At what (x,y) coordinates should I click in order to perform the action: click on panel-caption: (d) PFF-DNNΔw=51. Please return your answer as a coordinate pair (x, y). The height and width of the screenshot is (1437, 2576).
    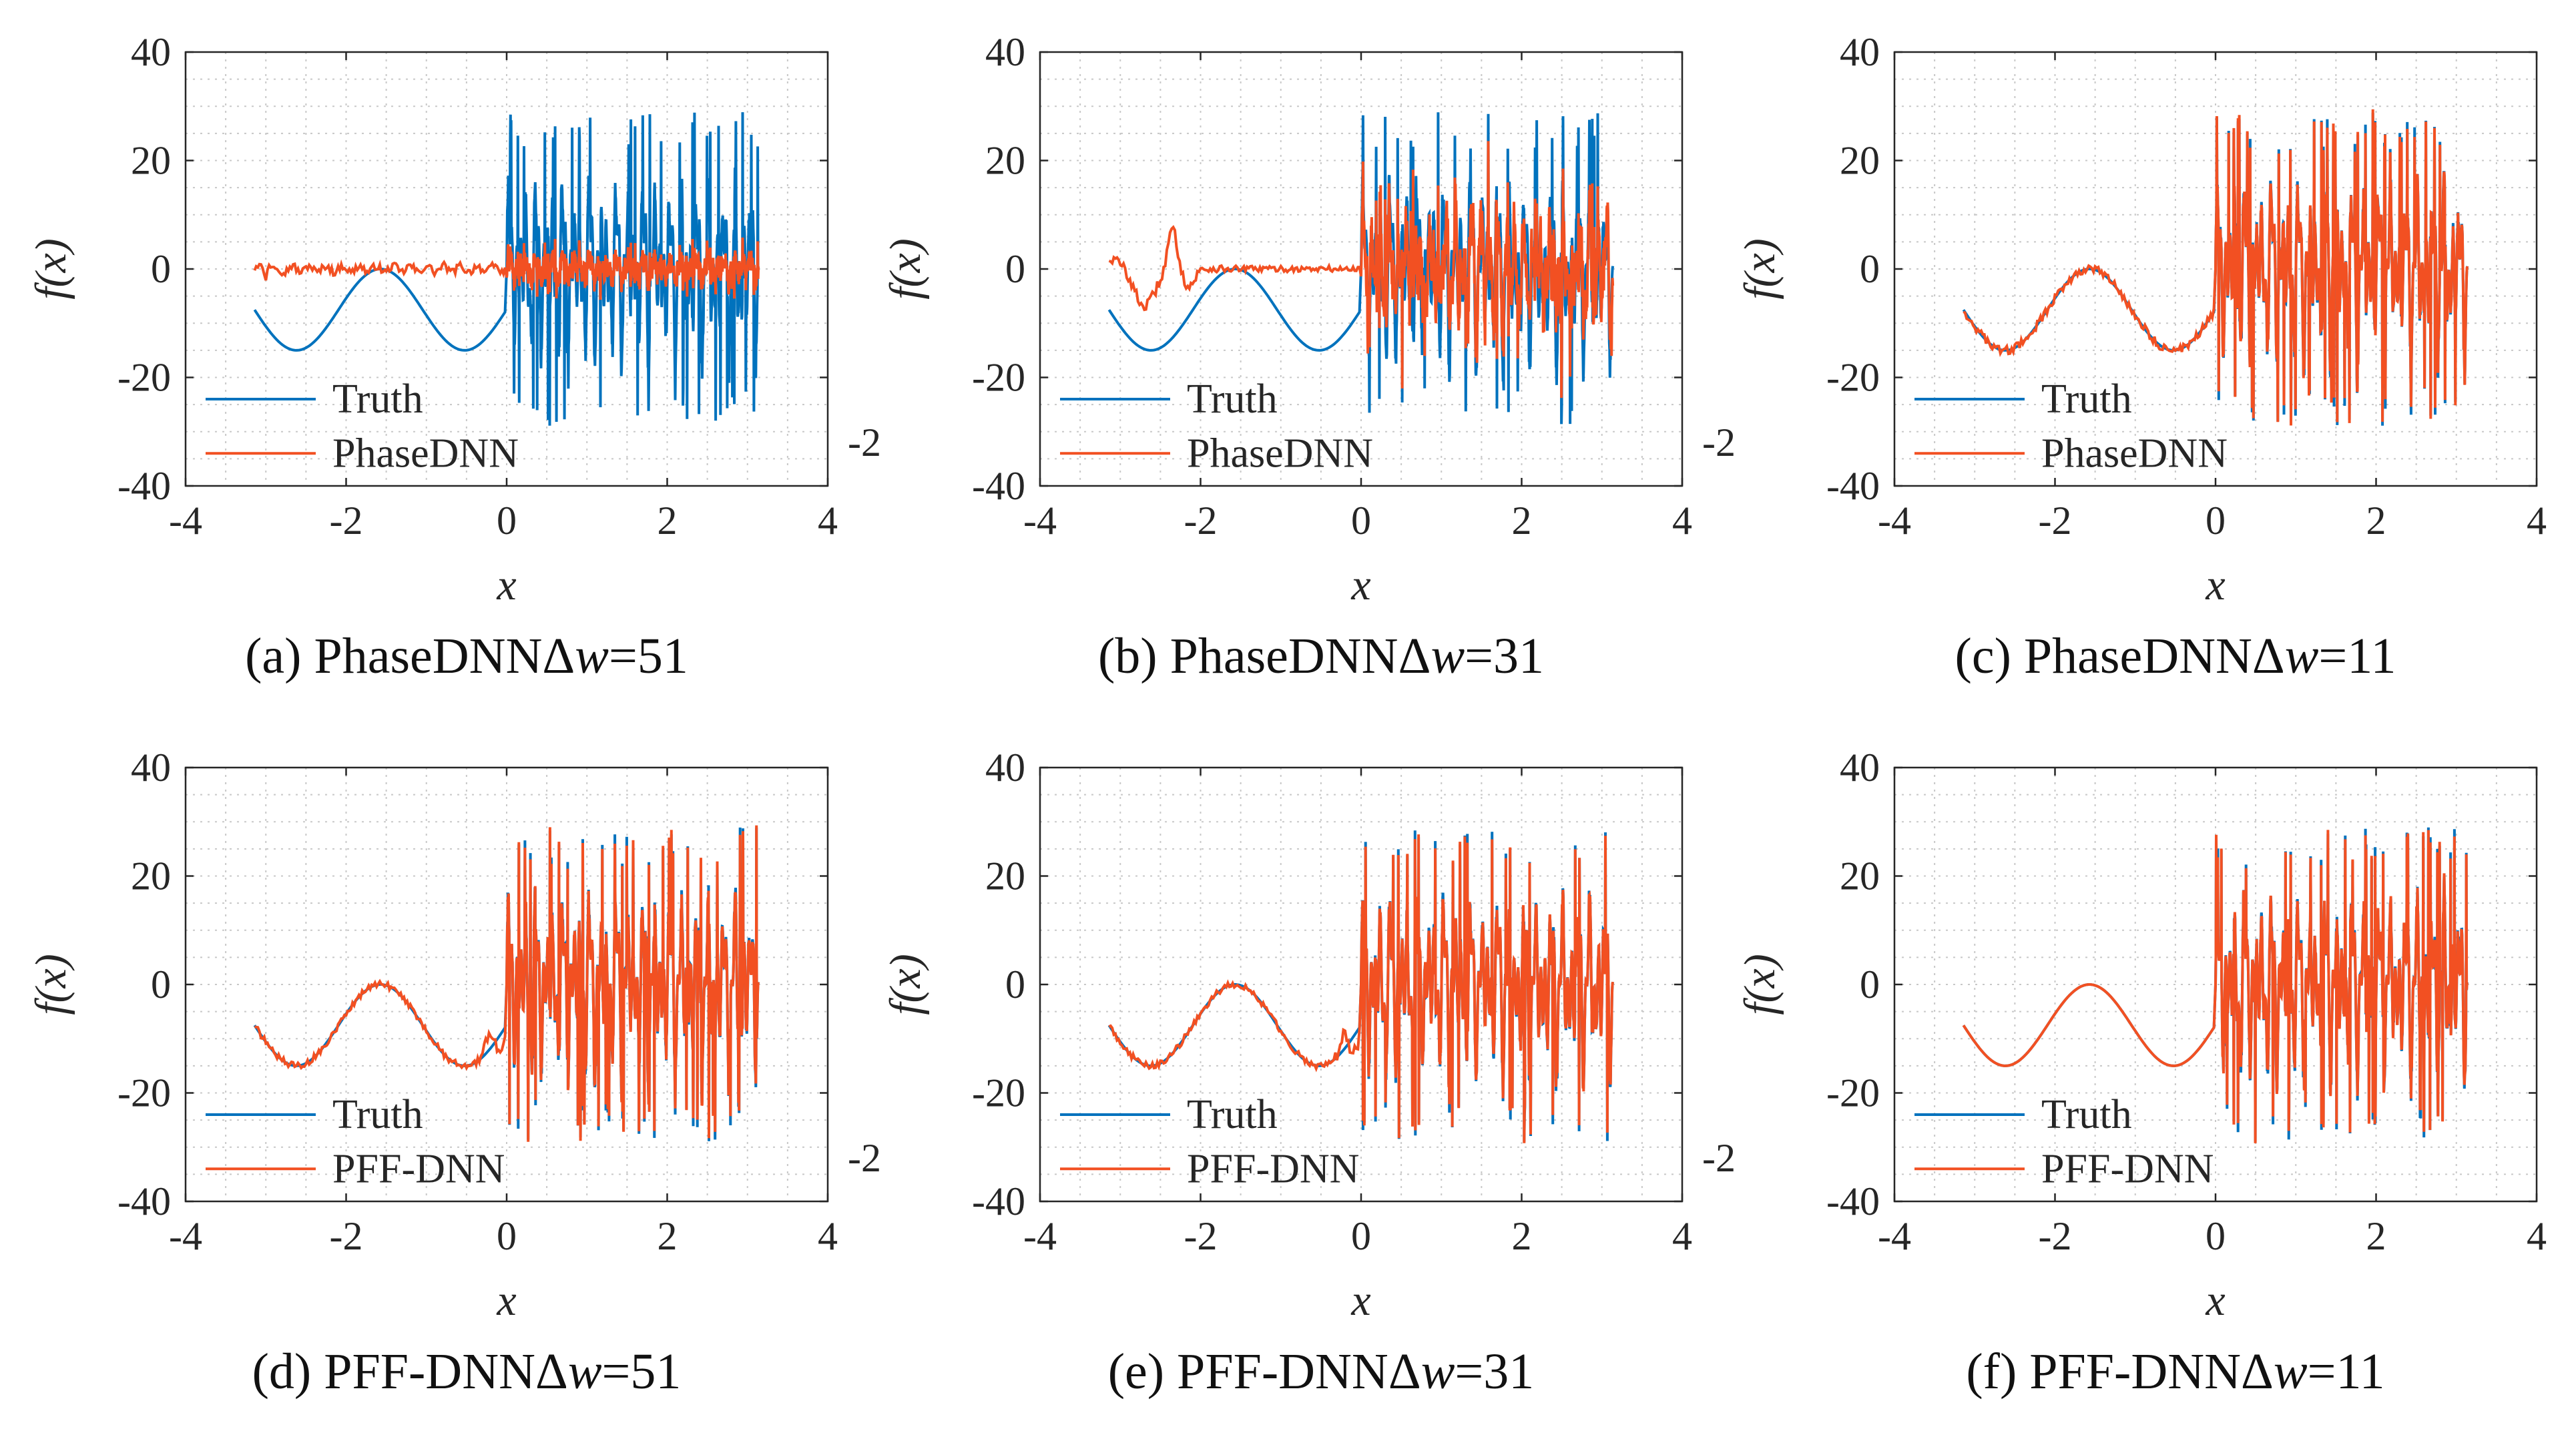
    Looking at the image, I should click on (467, 1372).